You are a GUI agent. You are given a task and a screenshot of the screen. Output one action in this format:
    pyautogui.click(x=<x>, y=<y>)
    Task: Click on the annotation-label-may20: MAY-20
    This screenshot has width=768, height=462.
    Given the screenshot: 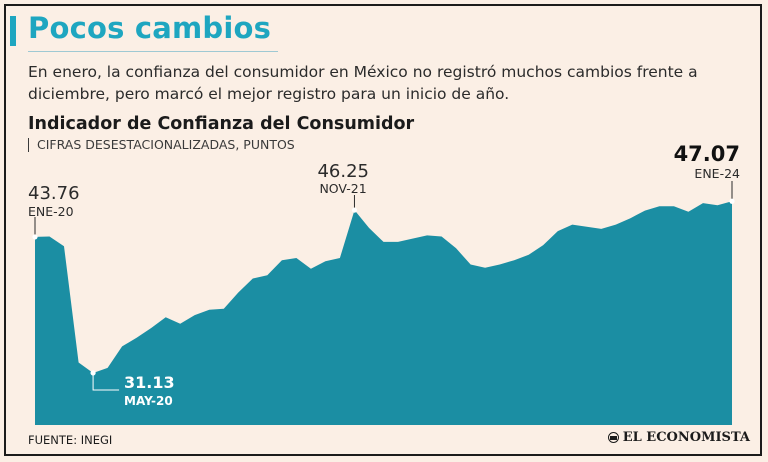 What is the action you would take?
    pyautogui.click(x=148, y=401)
    